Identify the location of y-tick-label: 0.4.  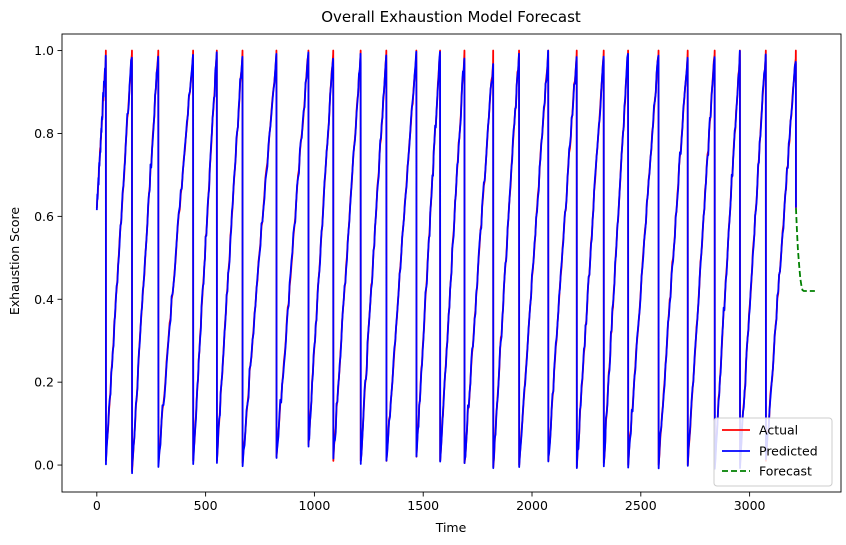
(44, 299).